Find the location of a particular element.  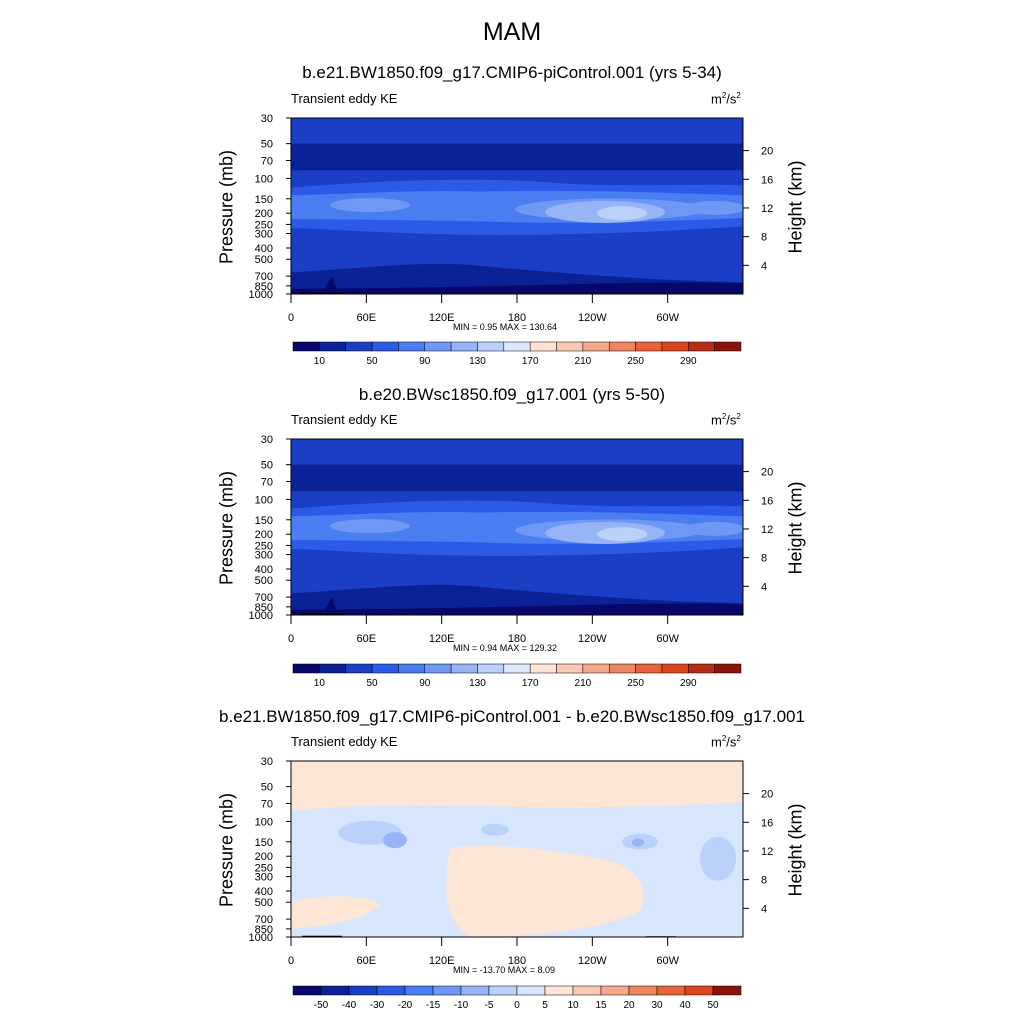

colorbar-label: 90 is located at coordinates (425, 683).